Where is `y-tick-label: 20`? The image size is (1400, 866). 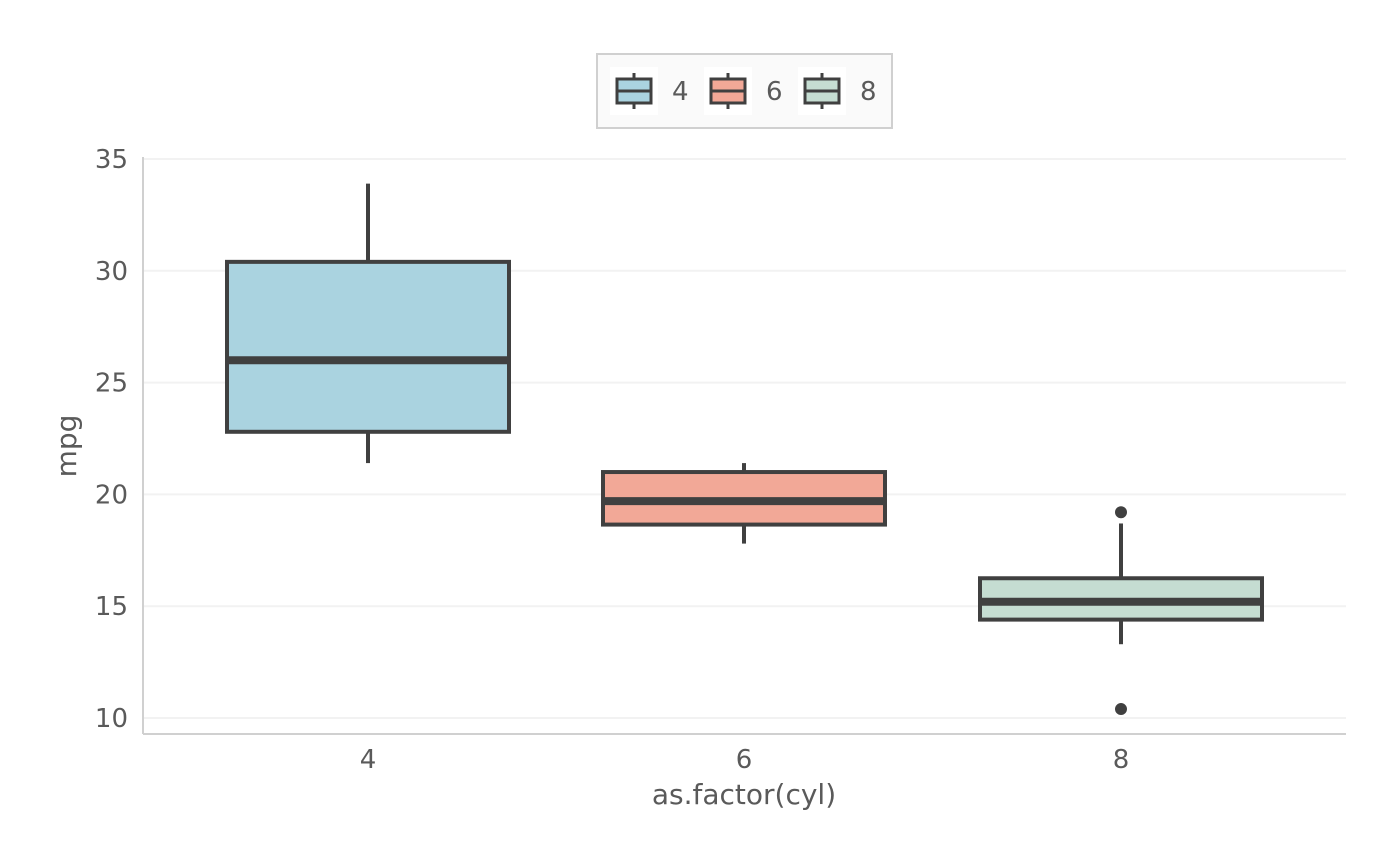 y-tick-label: 20 is located at coordinates (111, 495).